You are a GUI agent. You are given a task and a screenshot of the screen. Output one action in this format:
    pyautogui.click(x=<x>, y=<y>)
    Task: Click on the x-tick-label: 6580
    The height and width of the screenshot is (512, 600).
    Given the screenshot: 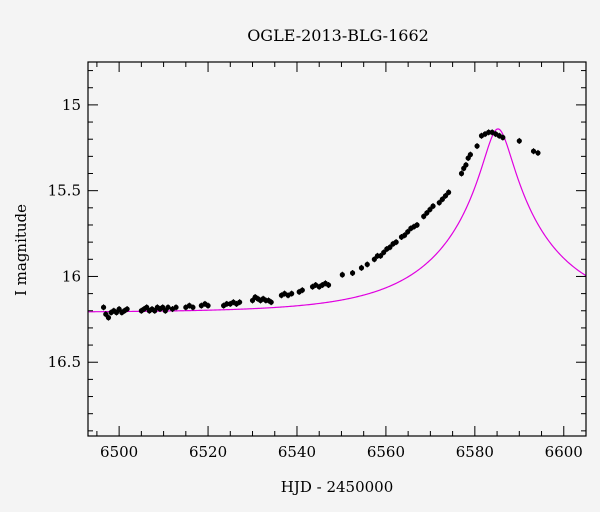 What is the action you would take?
    pyautogui.click(x=475, y=452)
    